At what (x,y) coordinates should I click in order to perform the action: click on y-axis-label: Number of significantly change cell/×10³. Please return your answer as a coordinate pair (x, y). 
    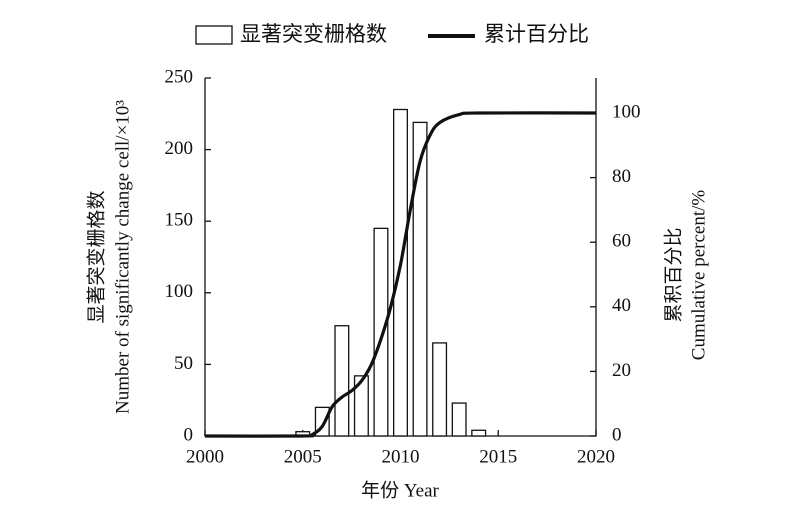
    Looking at the image, I should click on (122, 257).